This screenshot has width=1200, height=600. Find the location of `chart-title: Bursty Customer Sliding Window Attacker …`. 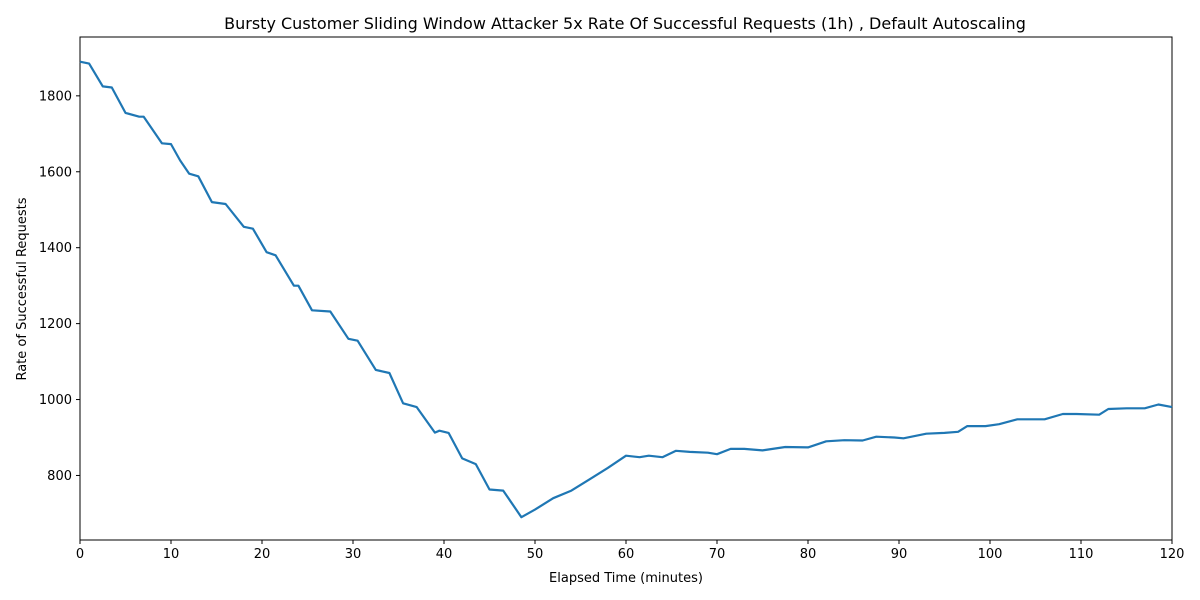

chart-title: Bursty Customer Sliding Window Attacker … is located at coordinates (625, 23).